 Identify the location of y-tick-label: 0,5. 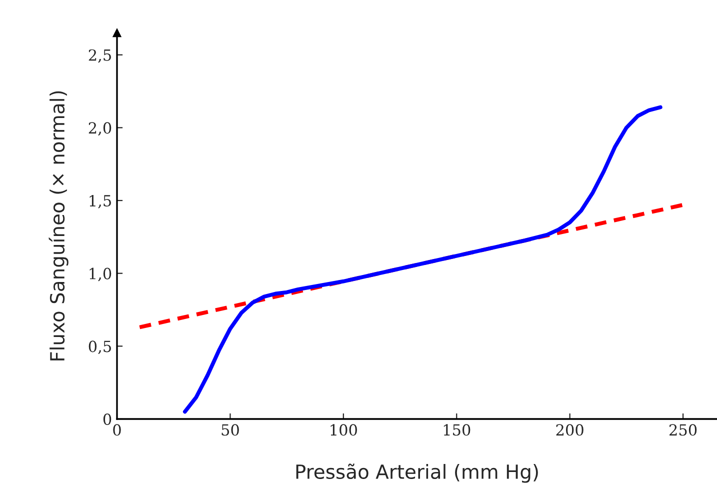
(99, 347).